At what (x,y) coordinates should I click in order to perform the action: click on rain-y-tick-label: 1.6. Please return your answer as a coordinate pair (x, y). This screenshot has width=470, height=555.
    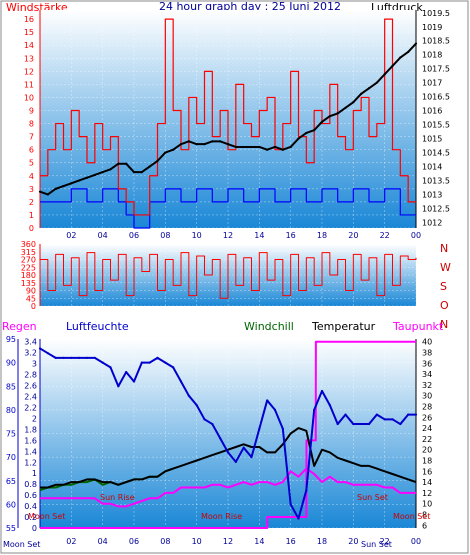
    Looking at the image, I should click on (30, 440).